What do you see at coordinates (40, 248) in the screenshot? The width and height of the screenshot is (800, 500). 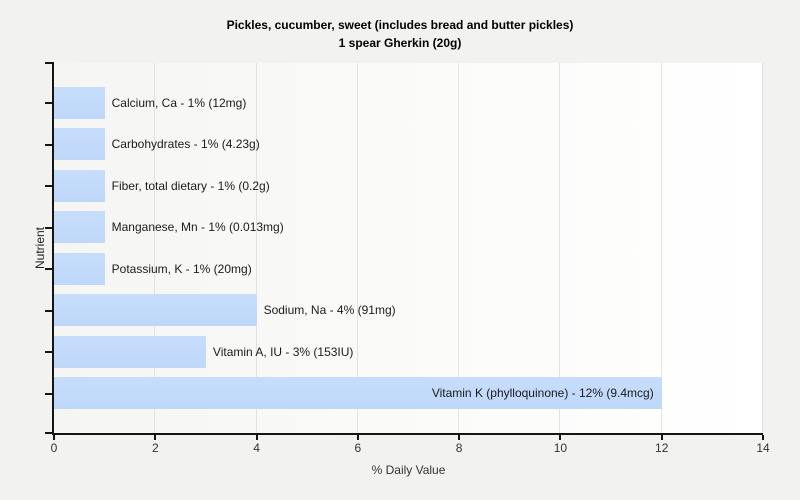 I see `y-axis-title: Nutrient` at bounding box center [40, 248].